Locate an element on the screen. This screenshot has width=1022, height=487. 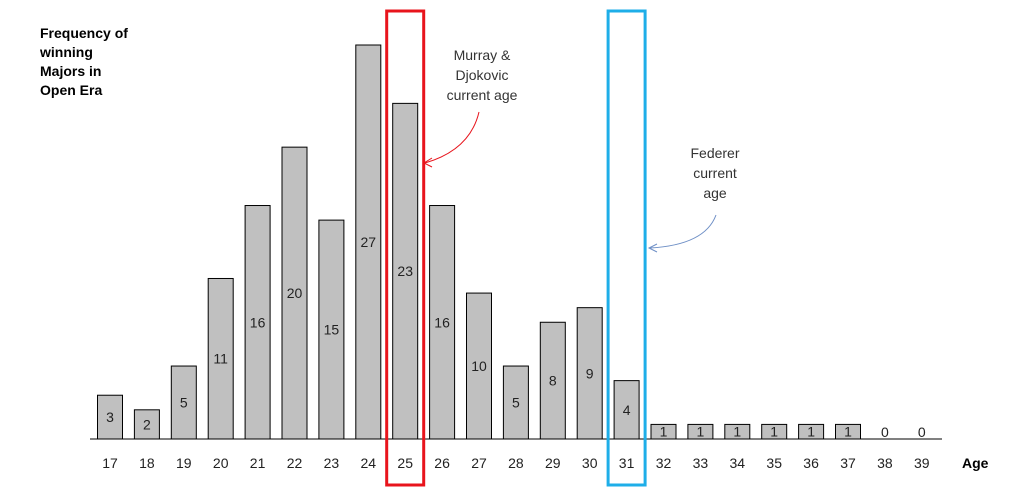
arrow-federer is located at coordinates (683, 231).